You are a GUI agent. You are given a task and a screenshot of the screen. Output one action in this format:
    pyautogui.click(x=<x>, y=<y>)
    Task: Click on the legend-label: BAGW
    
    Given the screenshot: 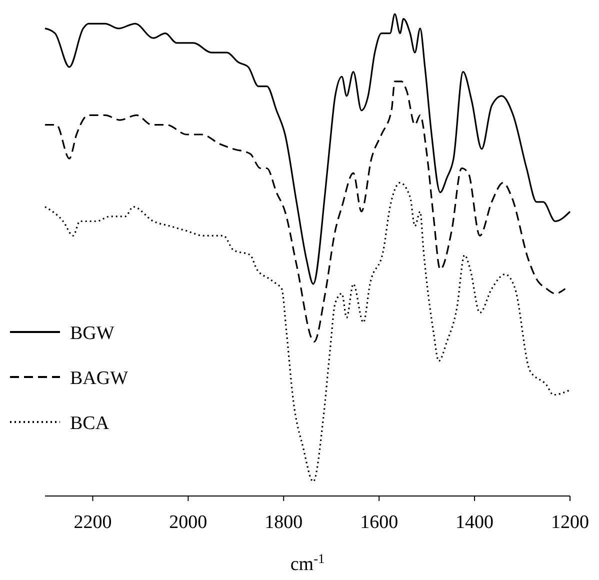 What is the action you would take?
    pyautogui.click(x=99, y=378)
    